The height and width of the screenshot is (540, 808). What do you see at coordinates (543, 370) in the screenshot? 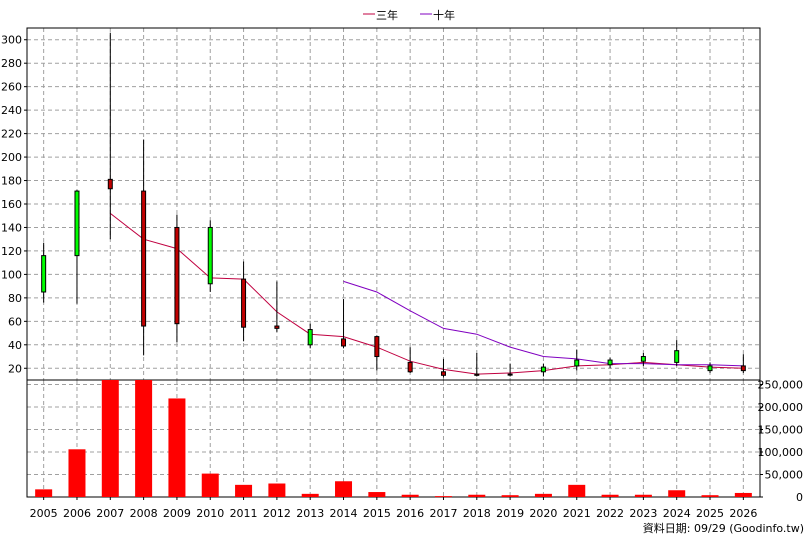
I see `candle-2020` at bounding box center [543, 370].